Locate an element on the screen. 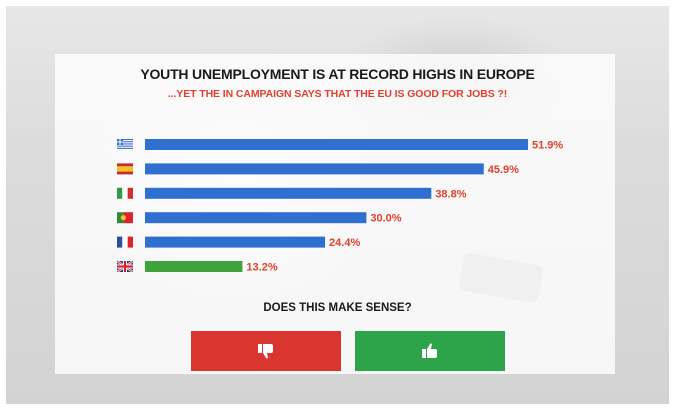  italy-flag-icon is located at coordinates (125, 193).